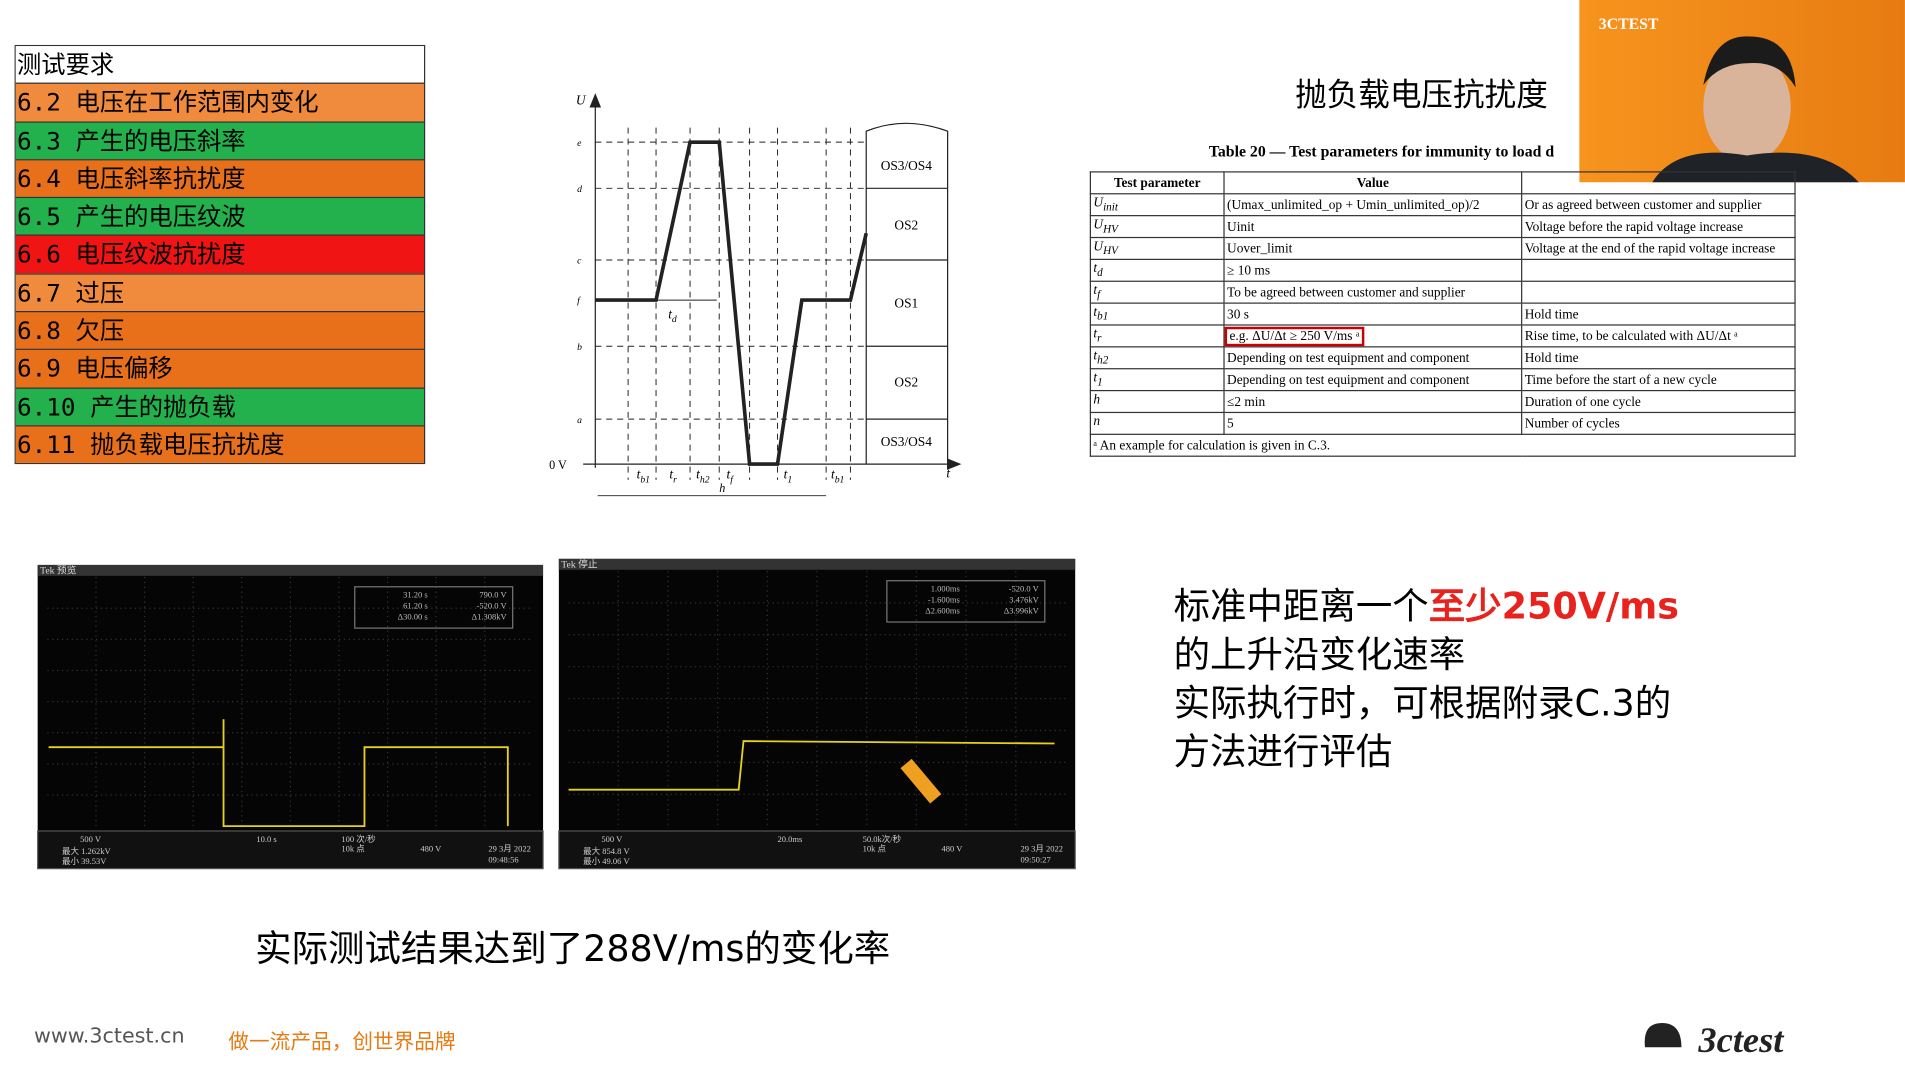 The height and width of the screenshot is (1070, 1905). What do you see at coordinates (673, 476) in the screenshot?
I see `time-label: tr` at bounding box center [673, 476].